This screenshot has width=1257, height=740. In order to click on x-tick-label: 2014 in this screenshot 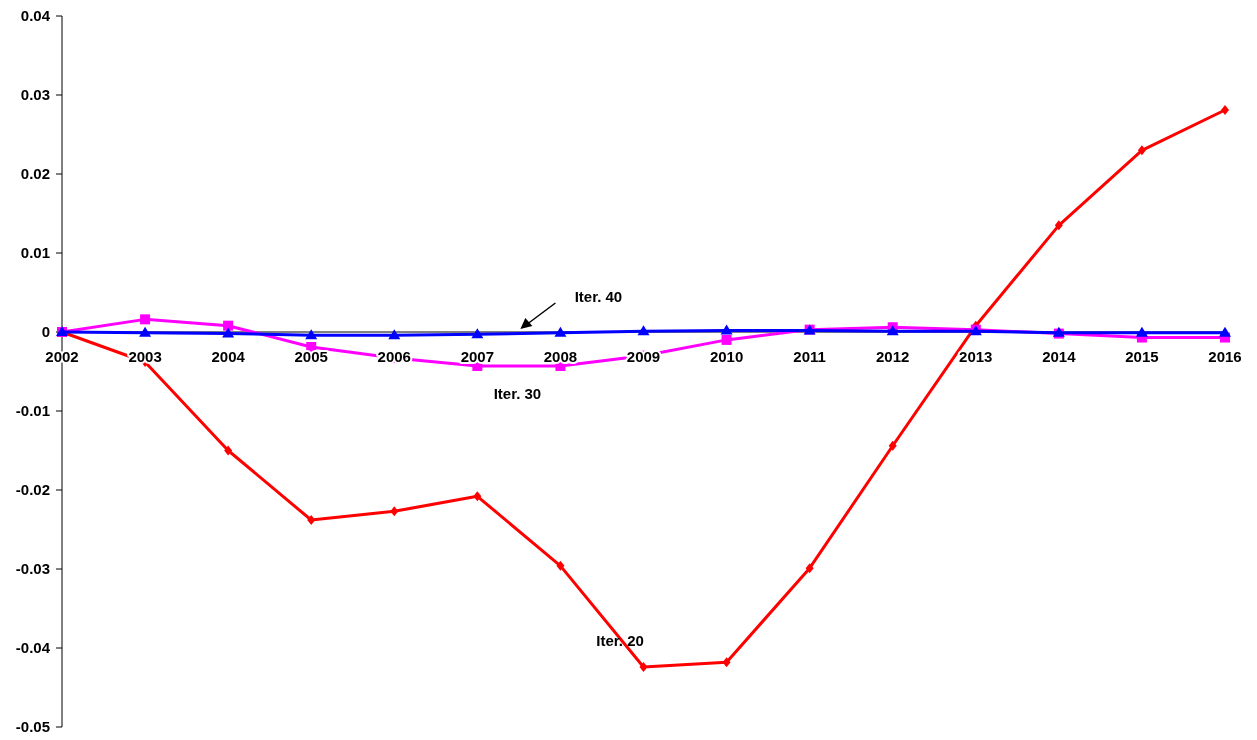, I will do `click(1059, 356)`.